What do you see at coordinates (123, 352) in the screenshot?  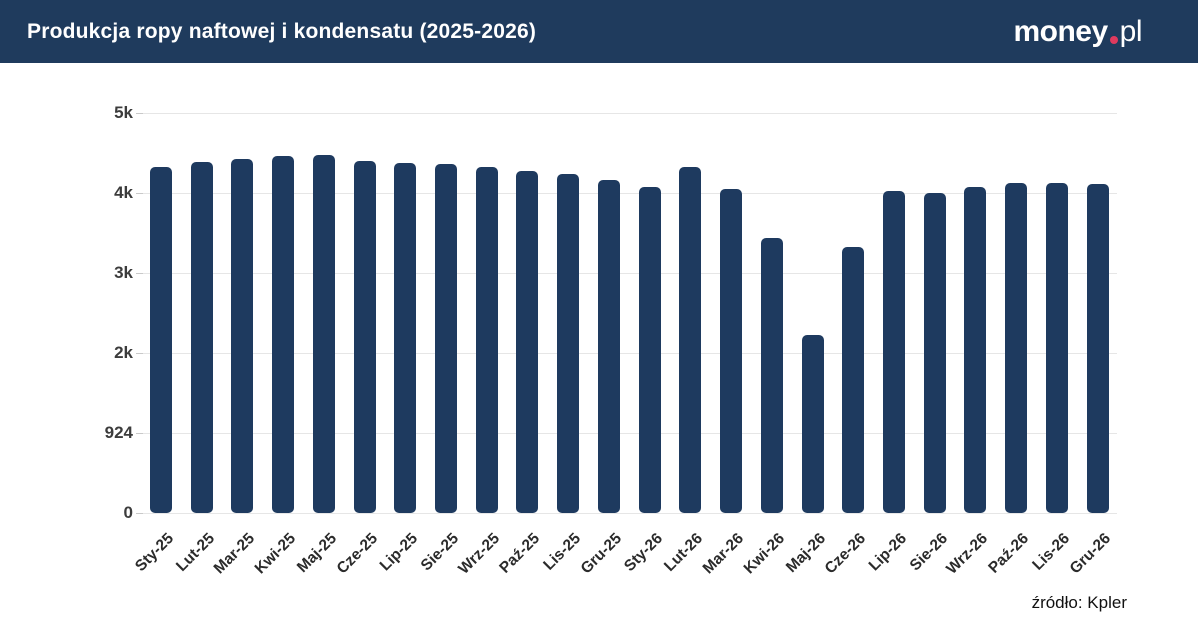 I see `y-axis-tick-label: 2k` at bounding box center [123, 352].